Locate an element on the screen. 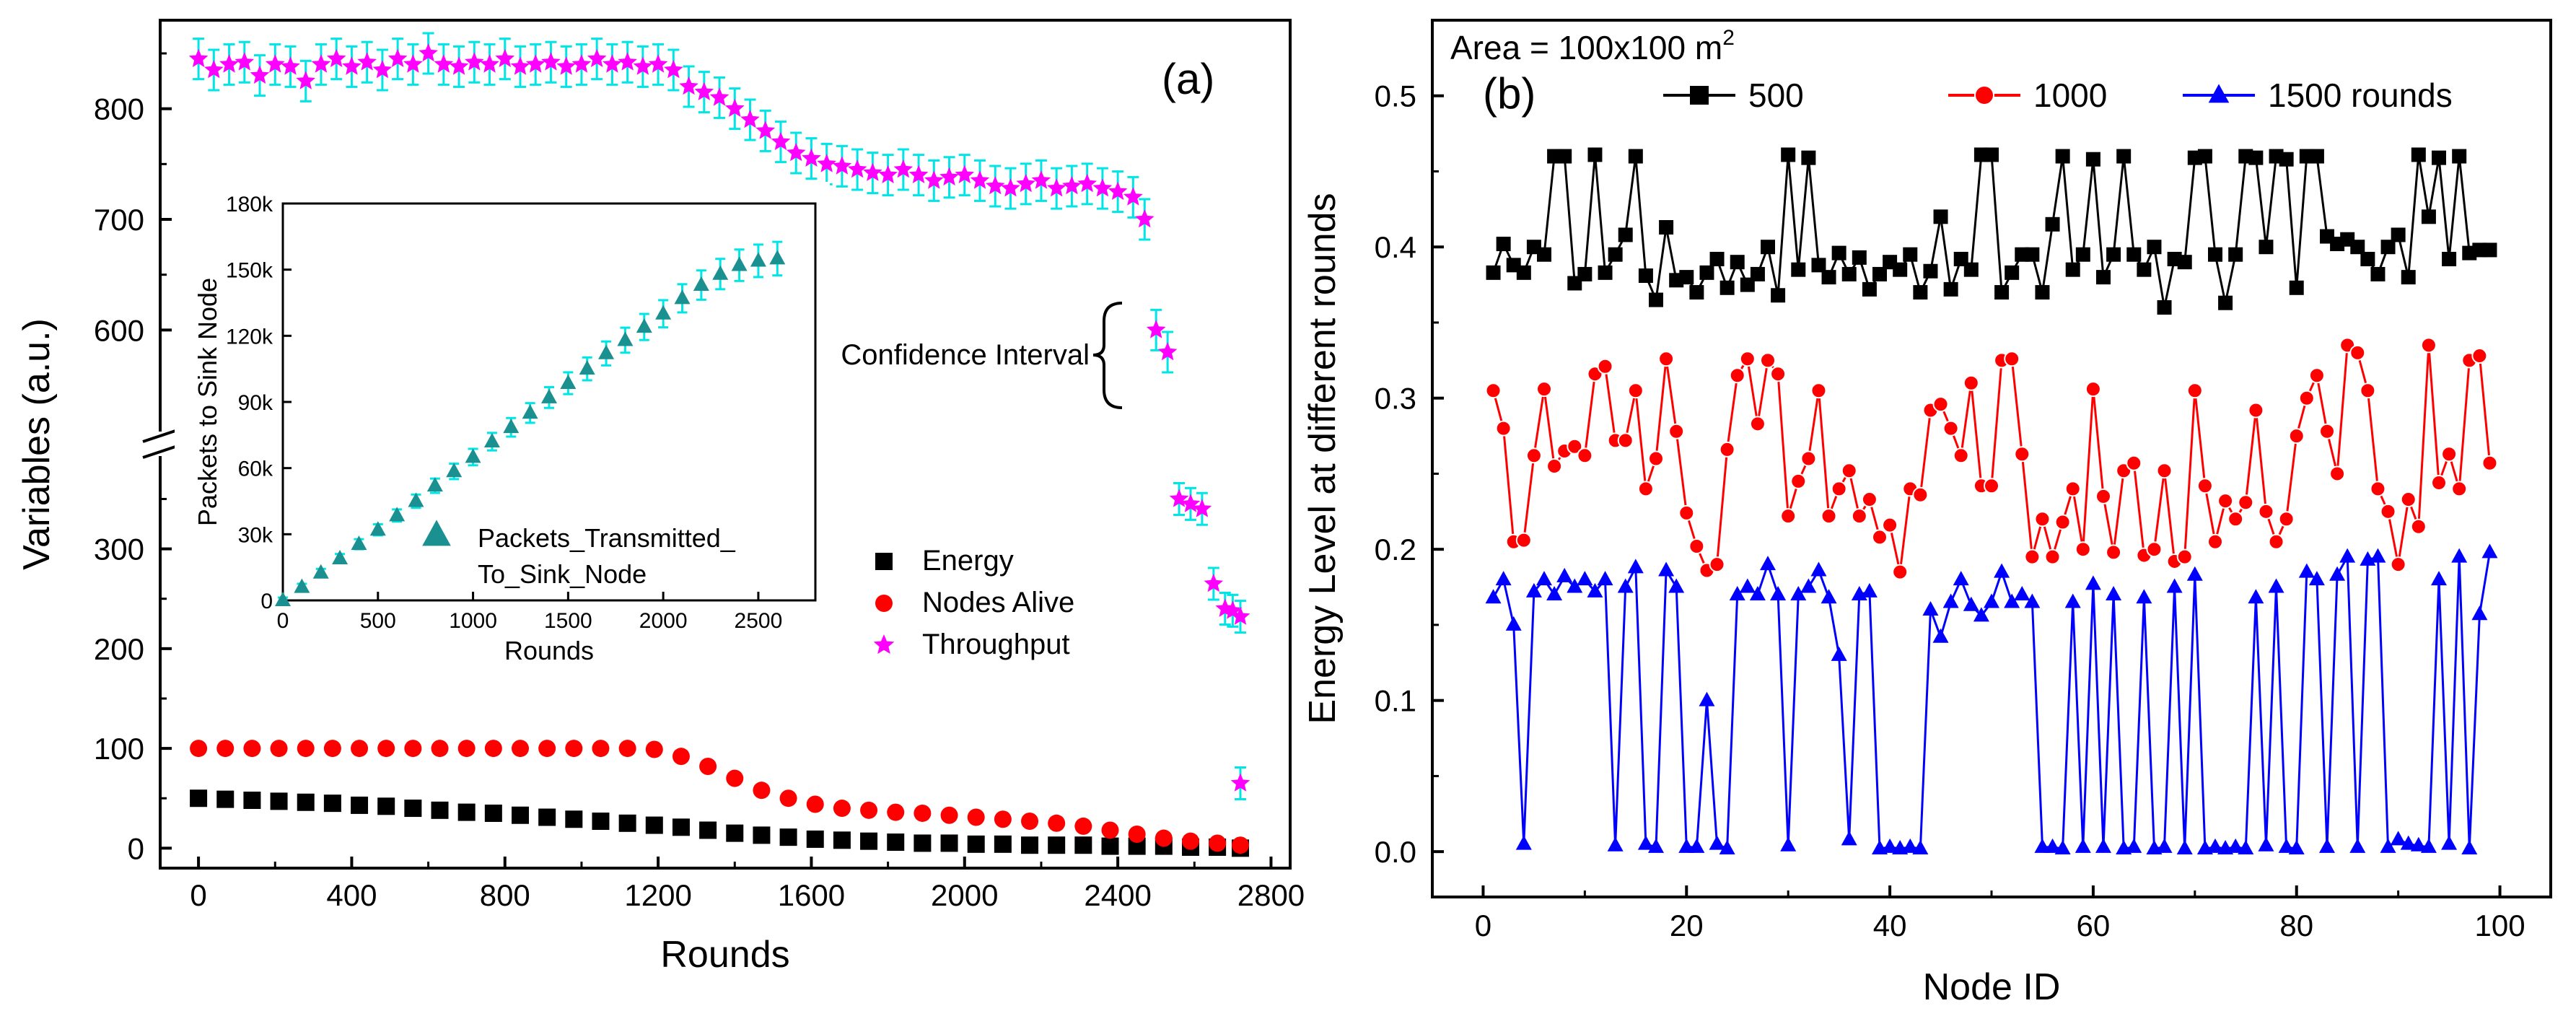 The width and height of the screenshot is (2576, 1011). legend-label-b: 1000 is located at coordinates (2070, 95).